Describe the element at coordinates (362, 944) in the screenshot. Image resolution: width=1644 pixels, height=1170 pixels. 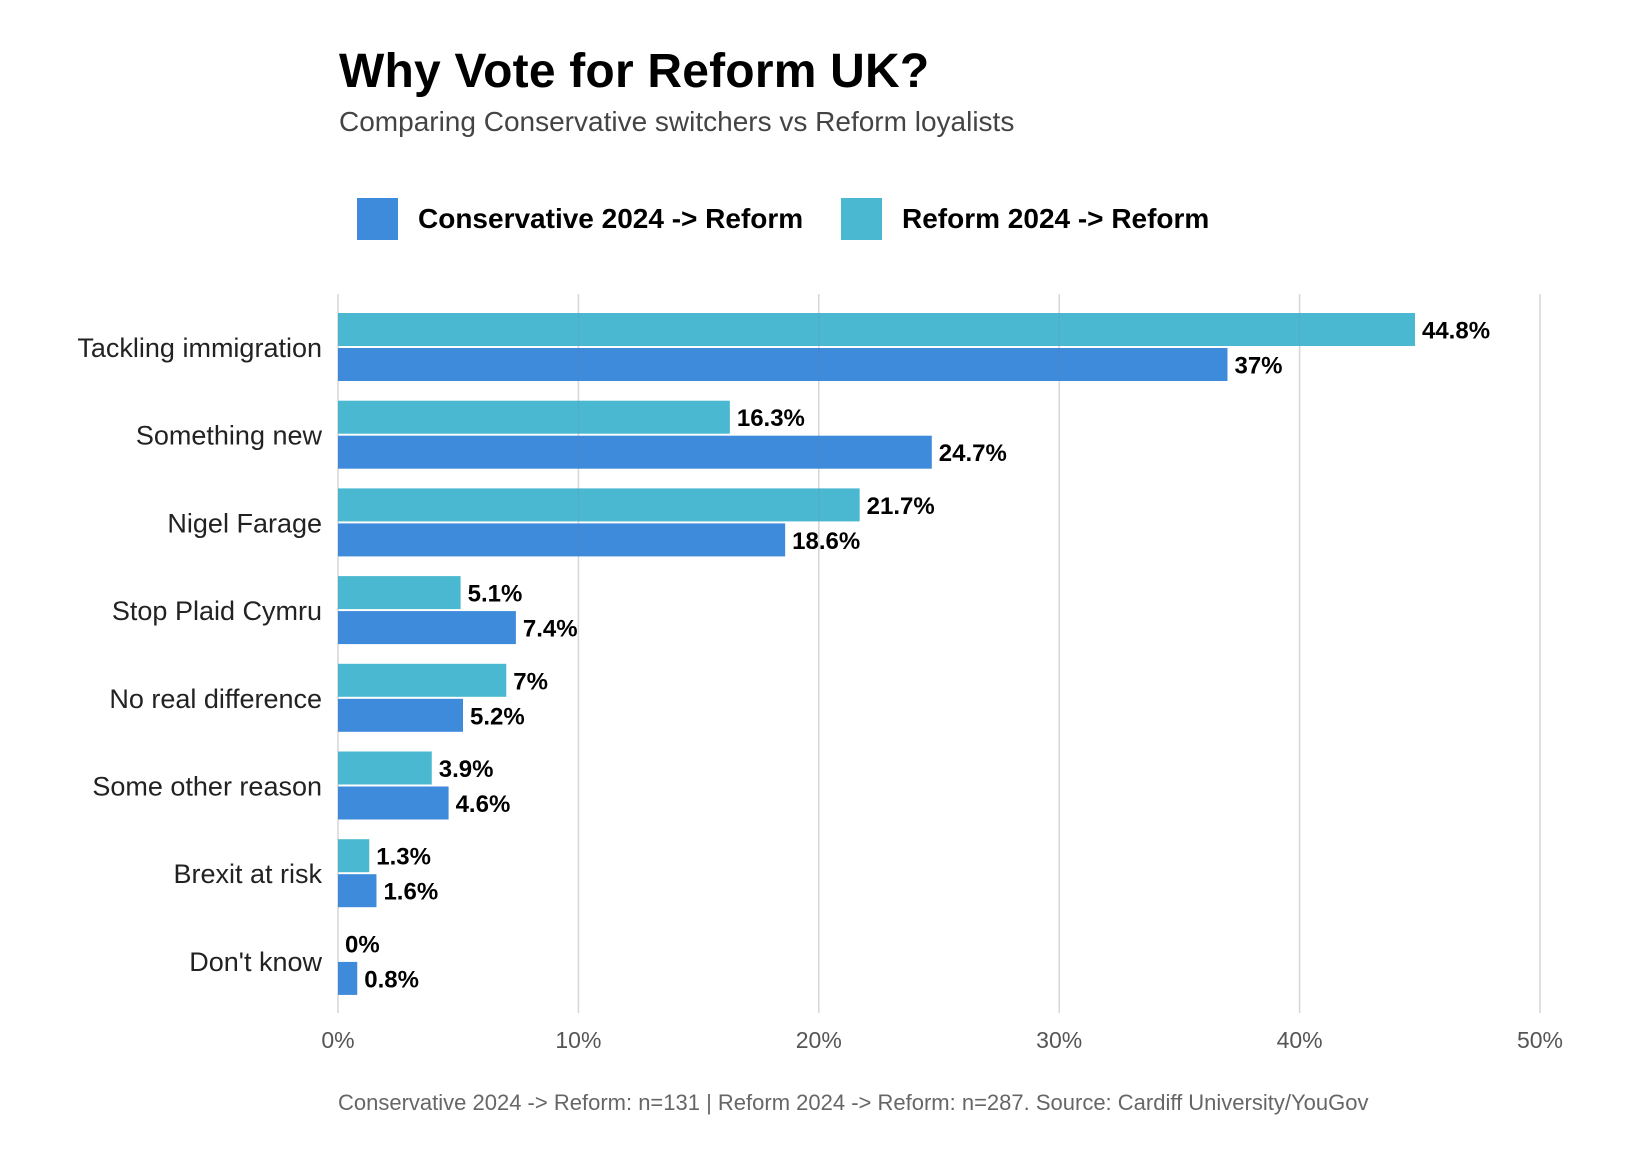
I see `data-label: 0%` at that location.